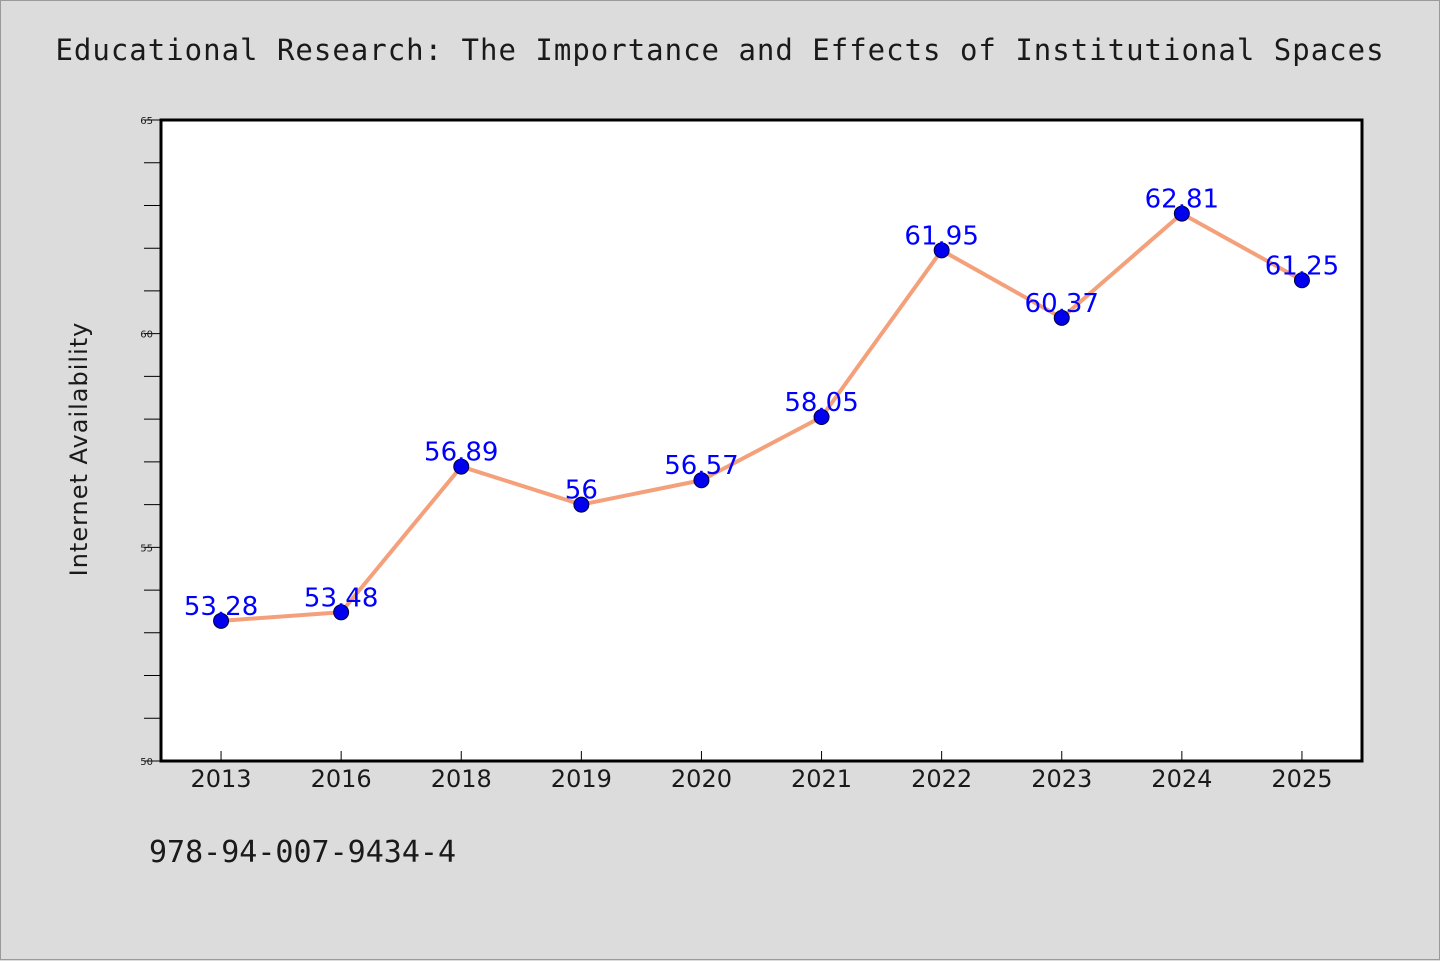 The image size is (1440, 961). What do you see at coordinates (461, 779) in the screenshot?
I see `x-tick-label: 2018` at bounding box center [461, 779].